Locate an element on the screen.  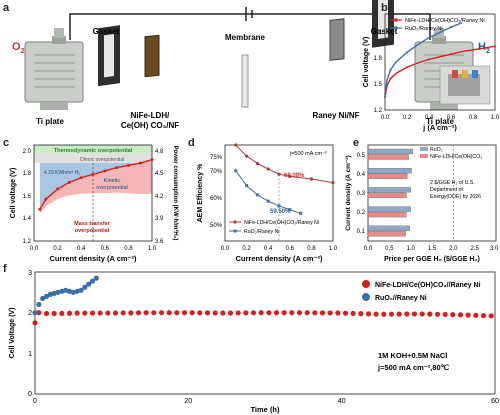
chart-f-legend-2: RuO₂//Raney Ni is located at coordinates (401, 298).